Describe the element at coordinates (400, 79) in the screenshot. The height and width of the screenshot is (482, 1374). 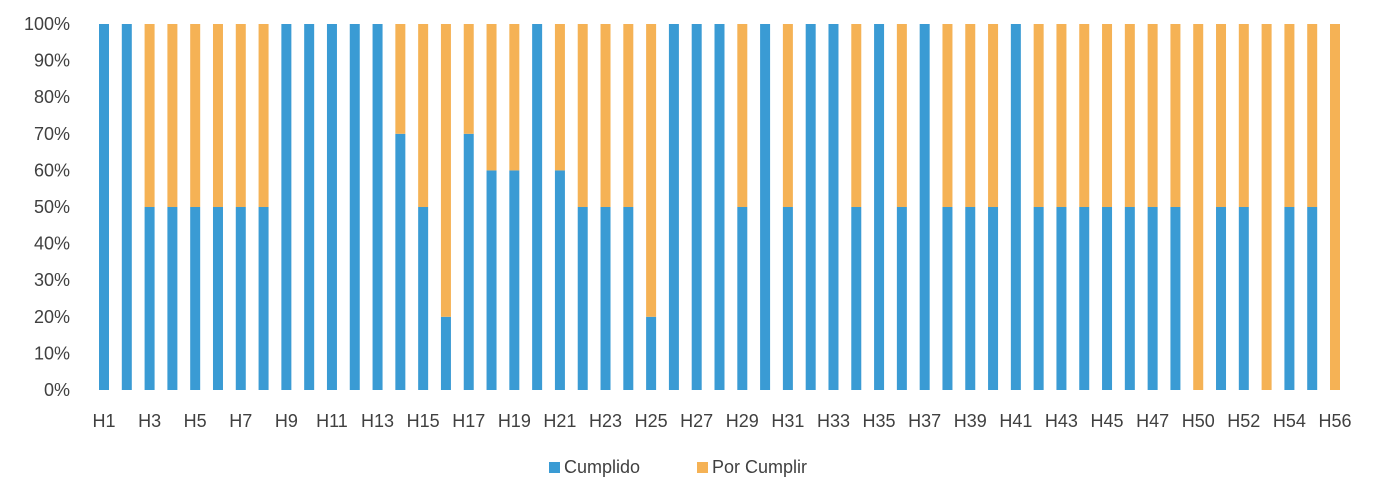
I see `bar-por-cumplir-h14` at that location.